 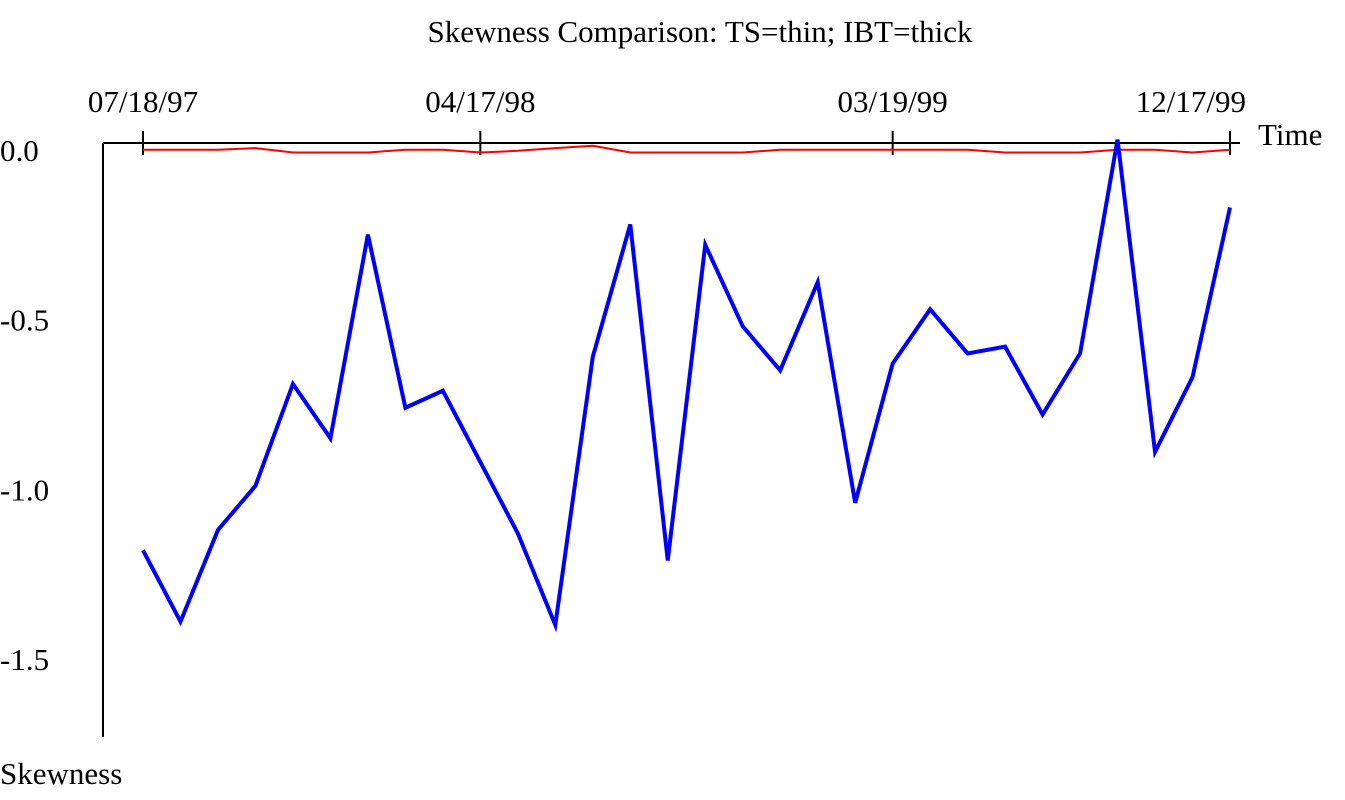 What do you see at coordinates (700, 31) in the screenshot?
I see `chart-title: Skewness Comparison: TS=thin; IBT=thick` at bounding box center [700, 31].